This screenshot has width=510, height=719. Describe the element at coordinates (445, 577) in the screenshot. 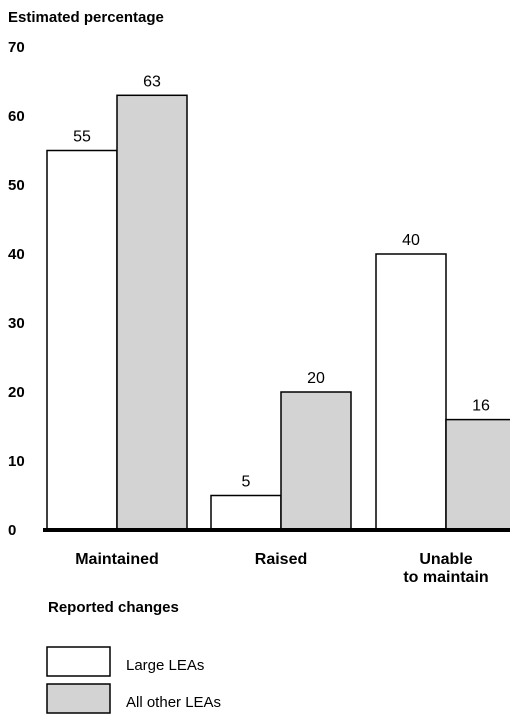

I see `category-label: to maintain` at that location.